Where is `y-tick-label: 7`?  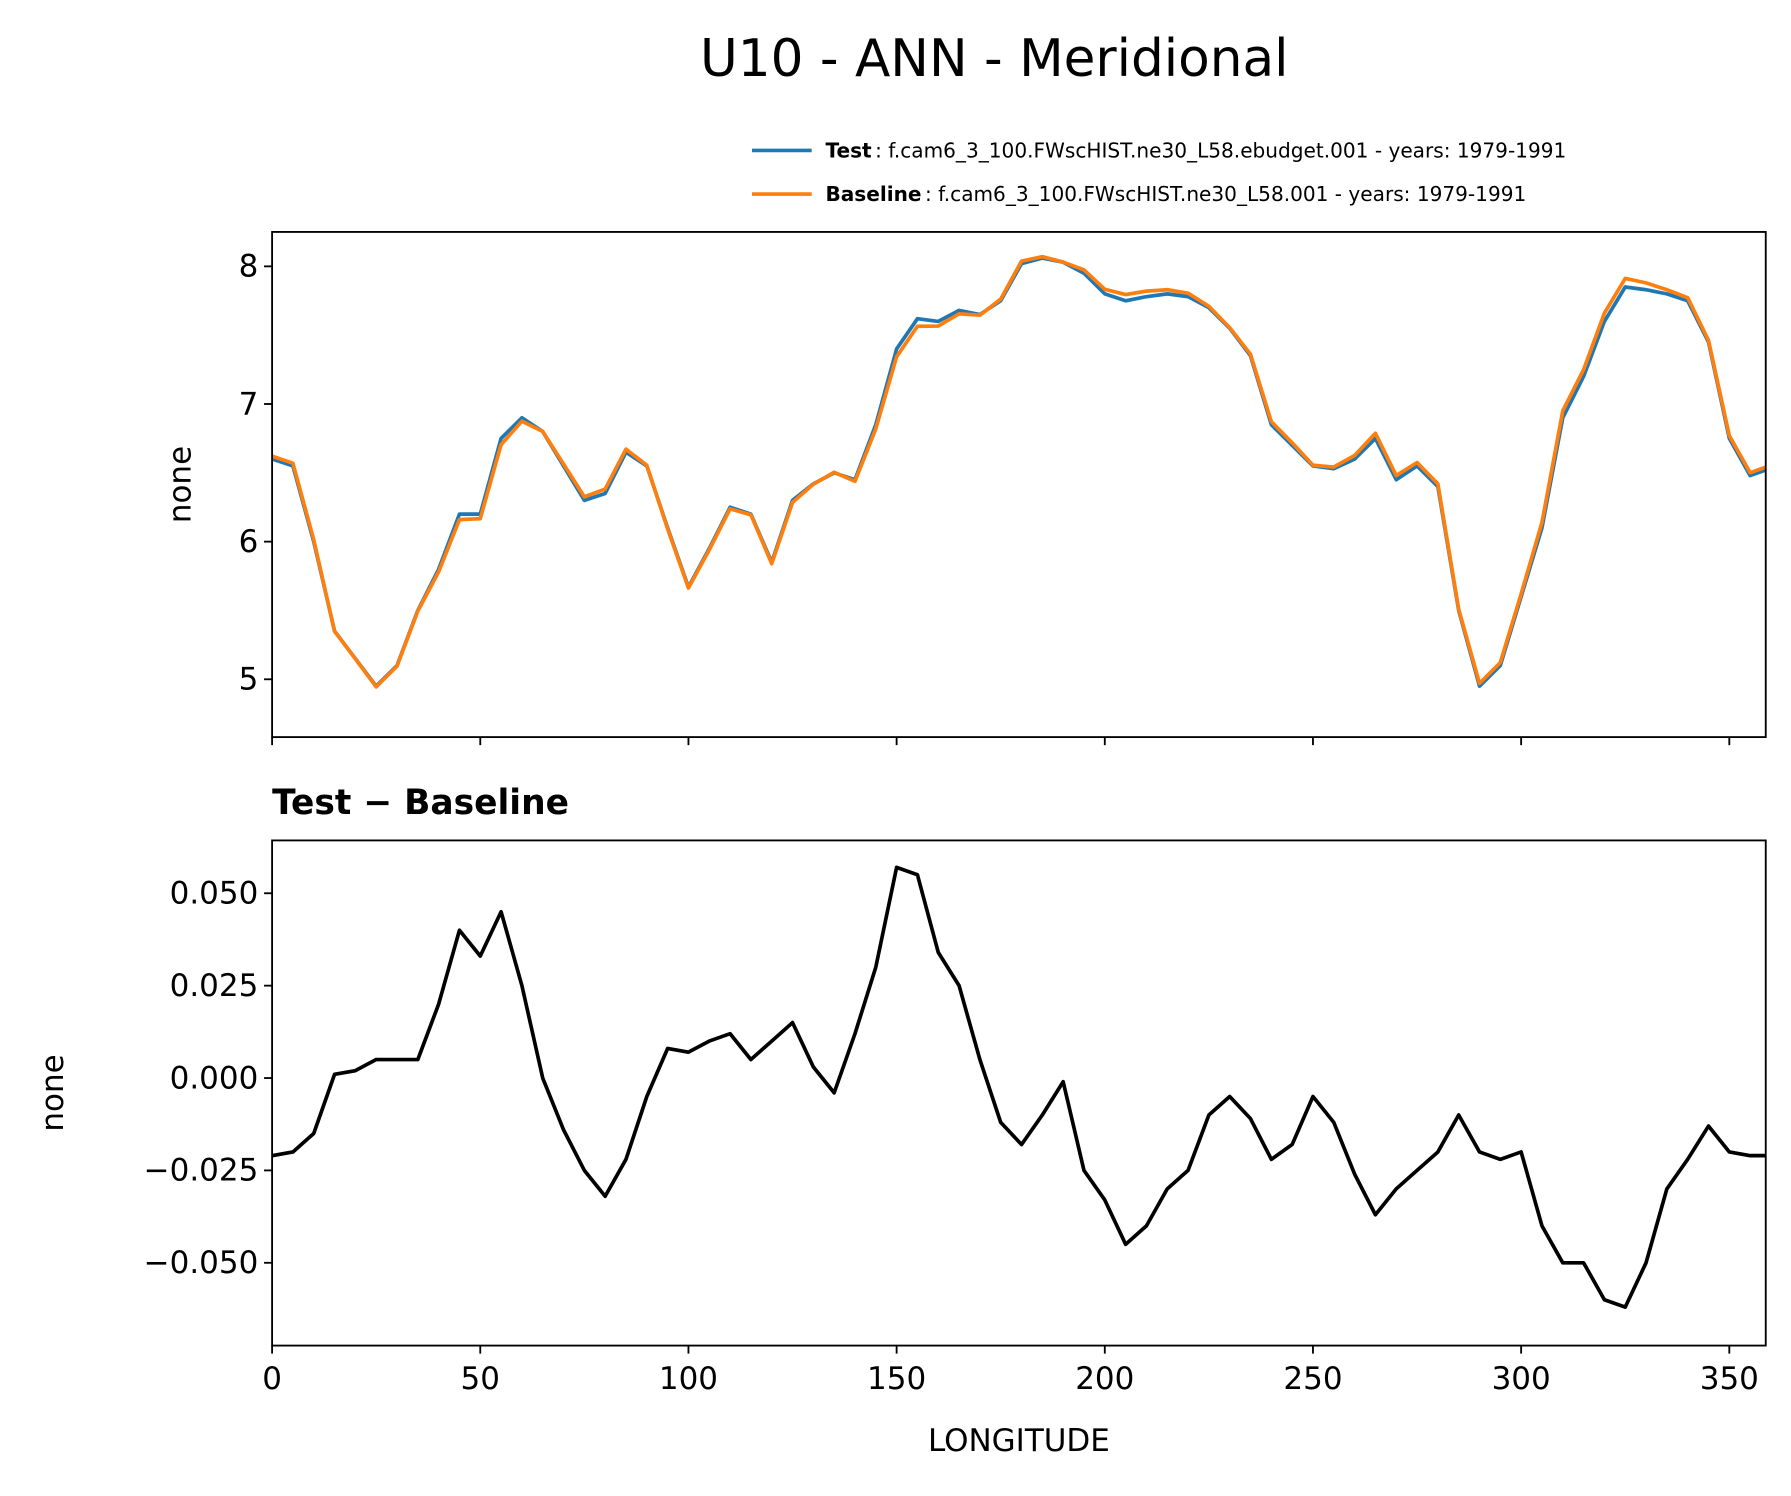
y-tick-label: 7 is located at coordinates (249, 404).